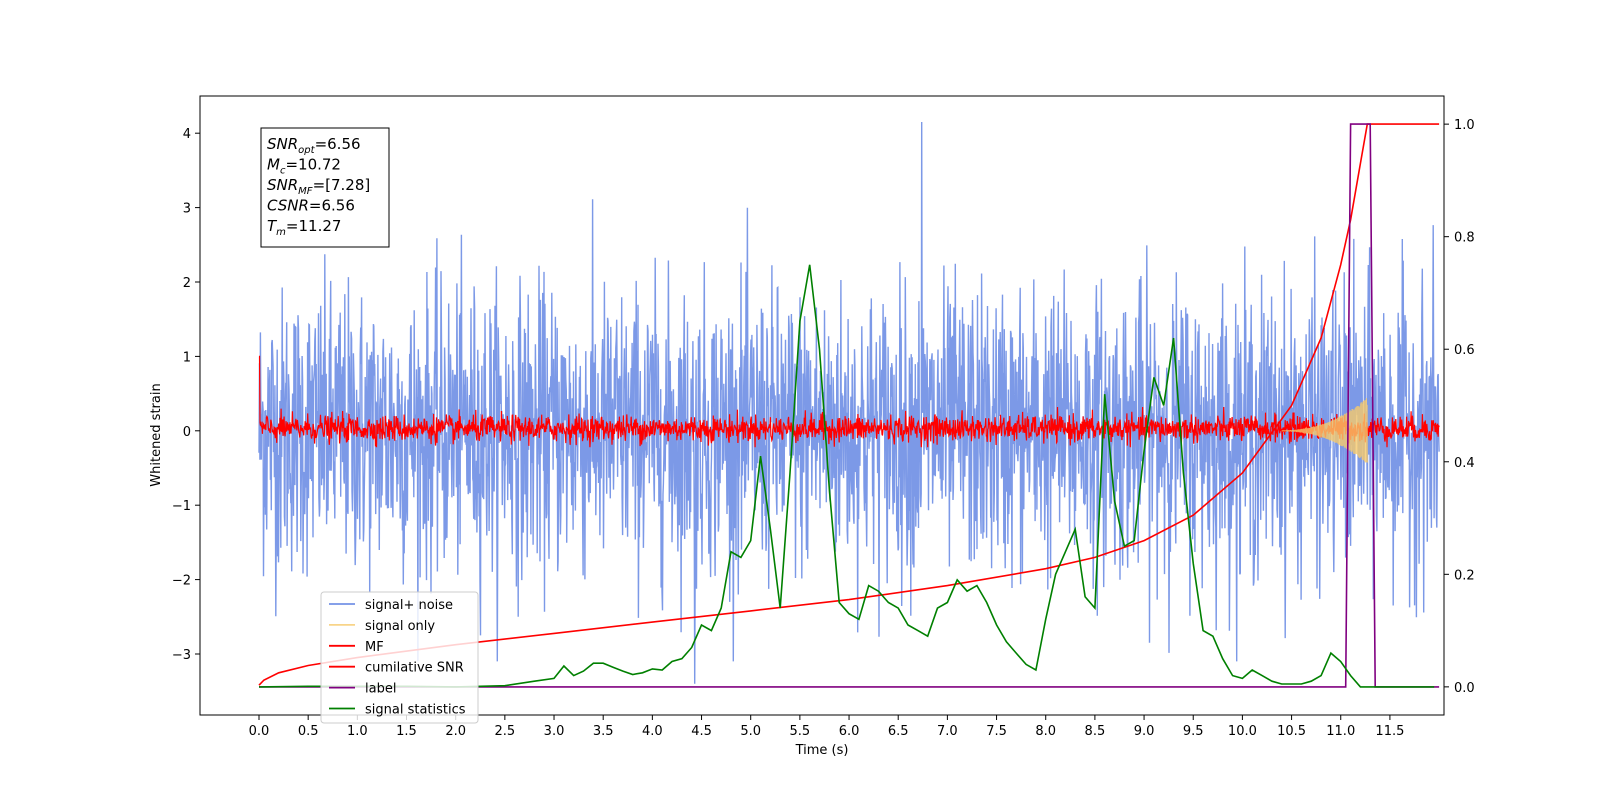  Describe the element at coordinates (1464, 463) in the screenshot. I see `y-right-tick-label: 0.4` at that location.